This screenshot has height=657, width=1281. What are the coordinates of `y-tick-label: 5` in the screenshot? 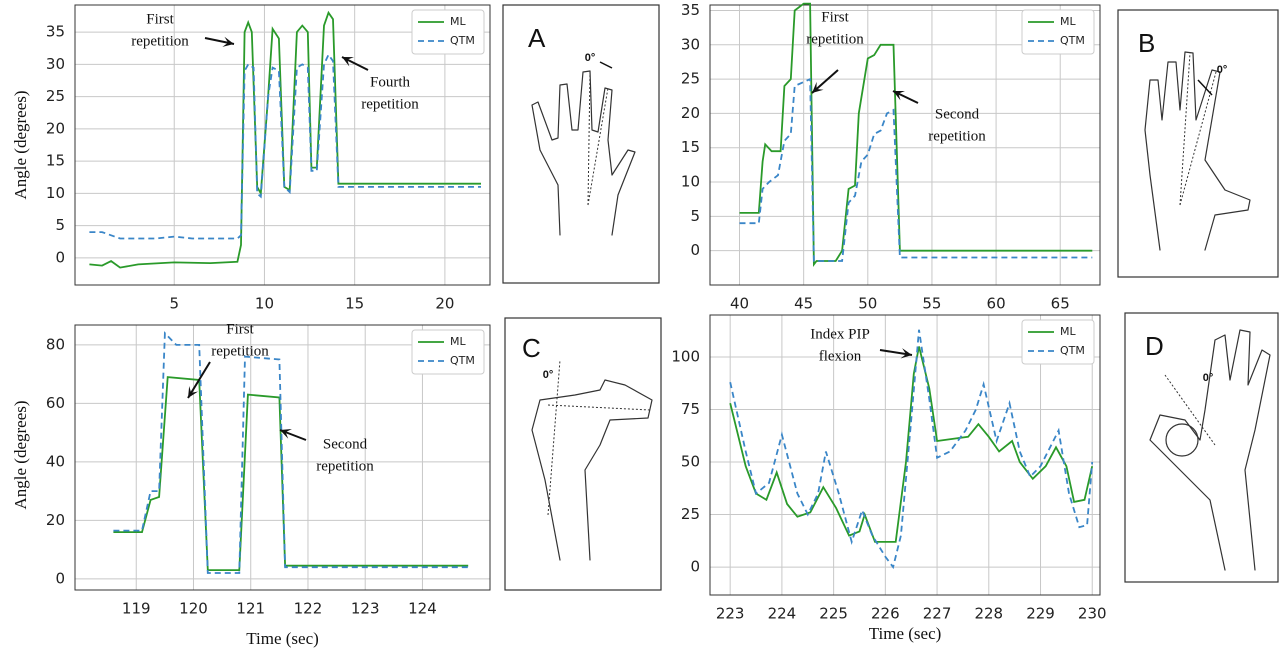 It's located at (60, 225).